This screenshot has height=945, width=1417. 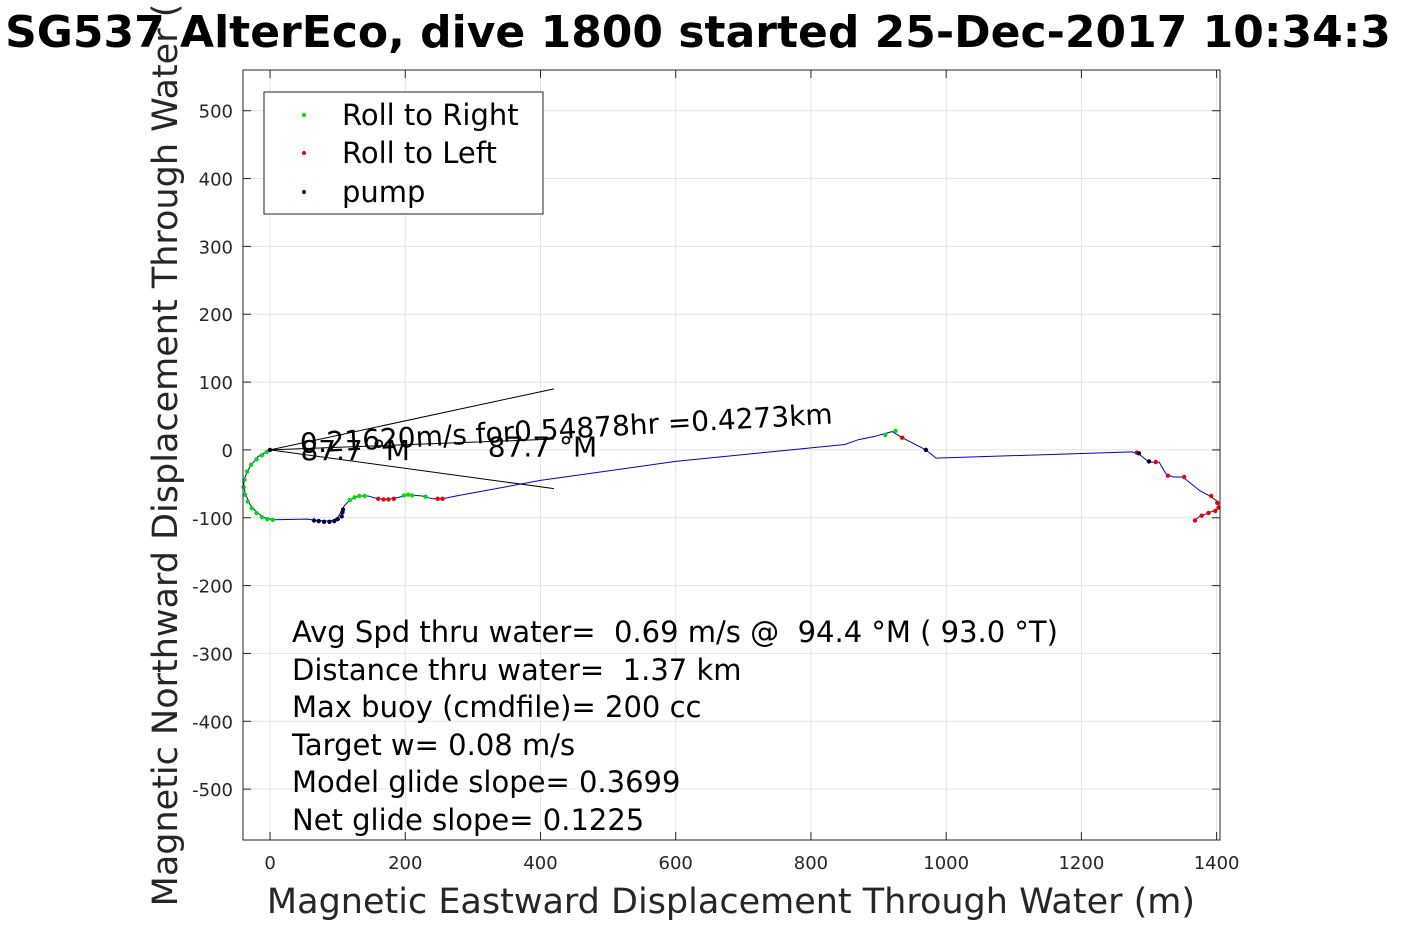 I want to click on x-tick-label: 600, so click(x=676, y=863).